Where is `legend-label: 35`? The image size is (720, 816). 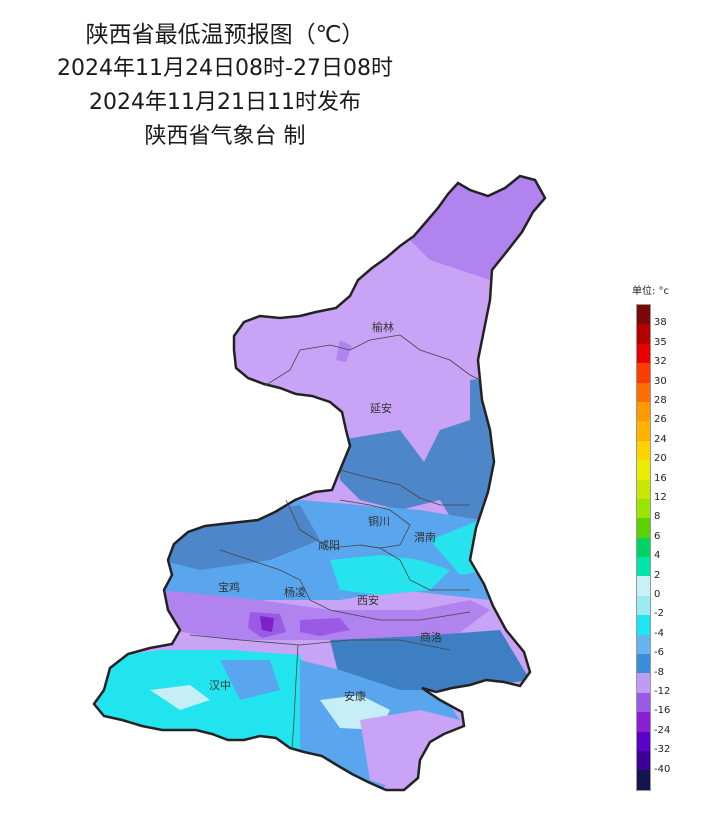
legend-label: 35 is located at coordinates (660, 342).